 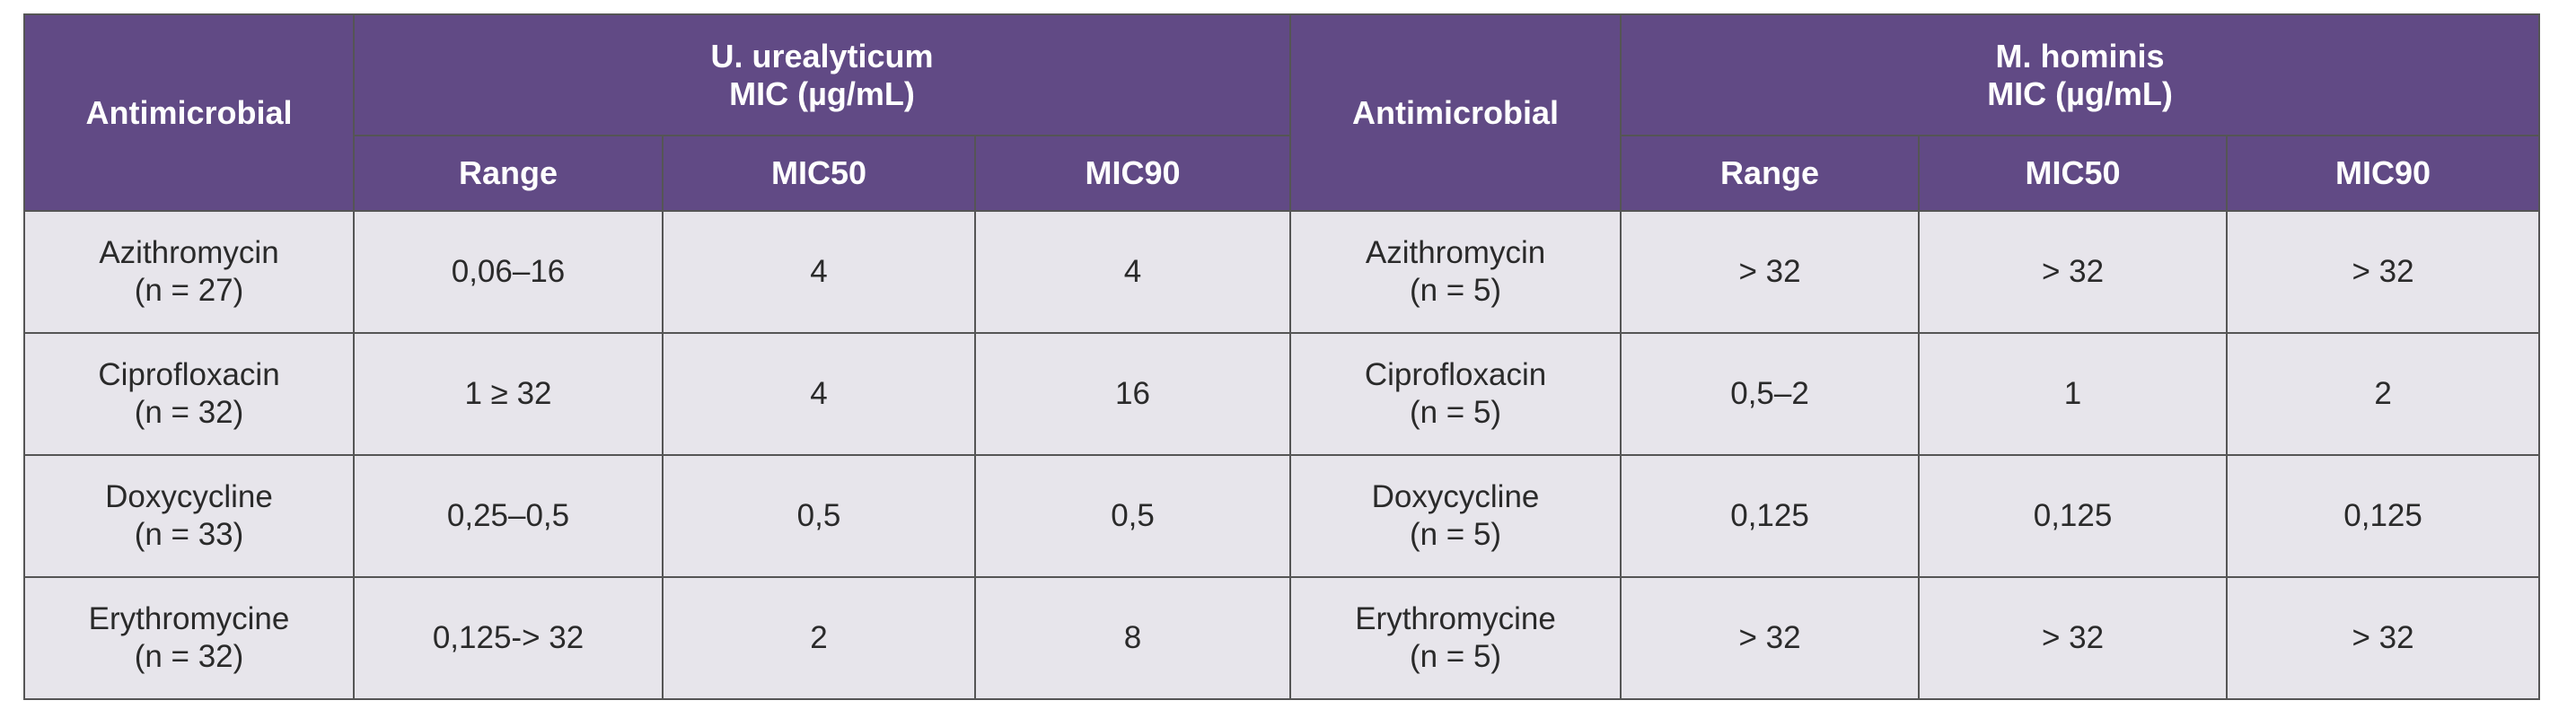 I want to click on value-cell: 0,5–2, so click(x=1770, y=394).